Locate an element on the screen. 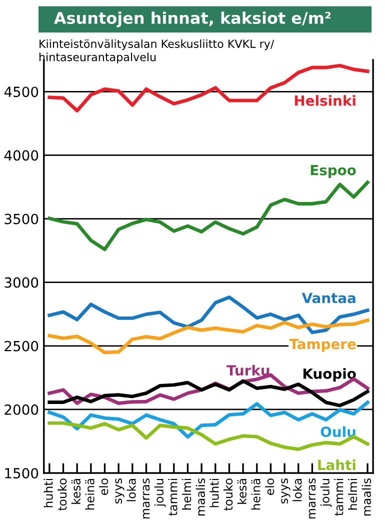 Image resolution: width=385 pixels, height=525 pixels. y-tick-label: 2500 is located at coordinates (21, 346).